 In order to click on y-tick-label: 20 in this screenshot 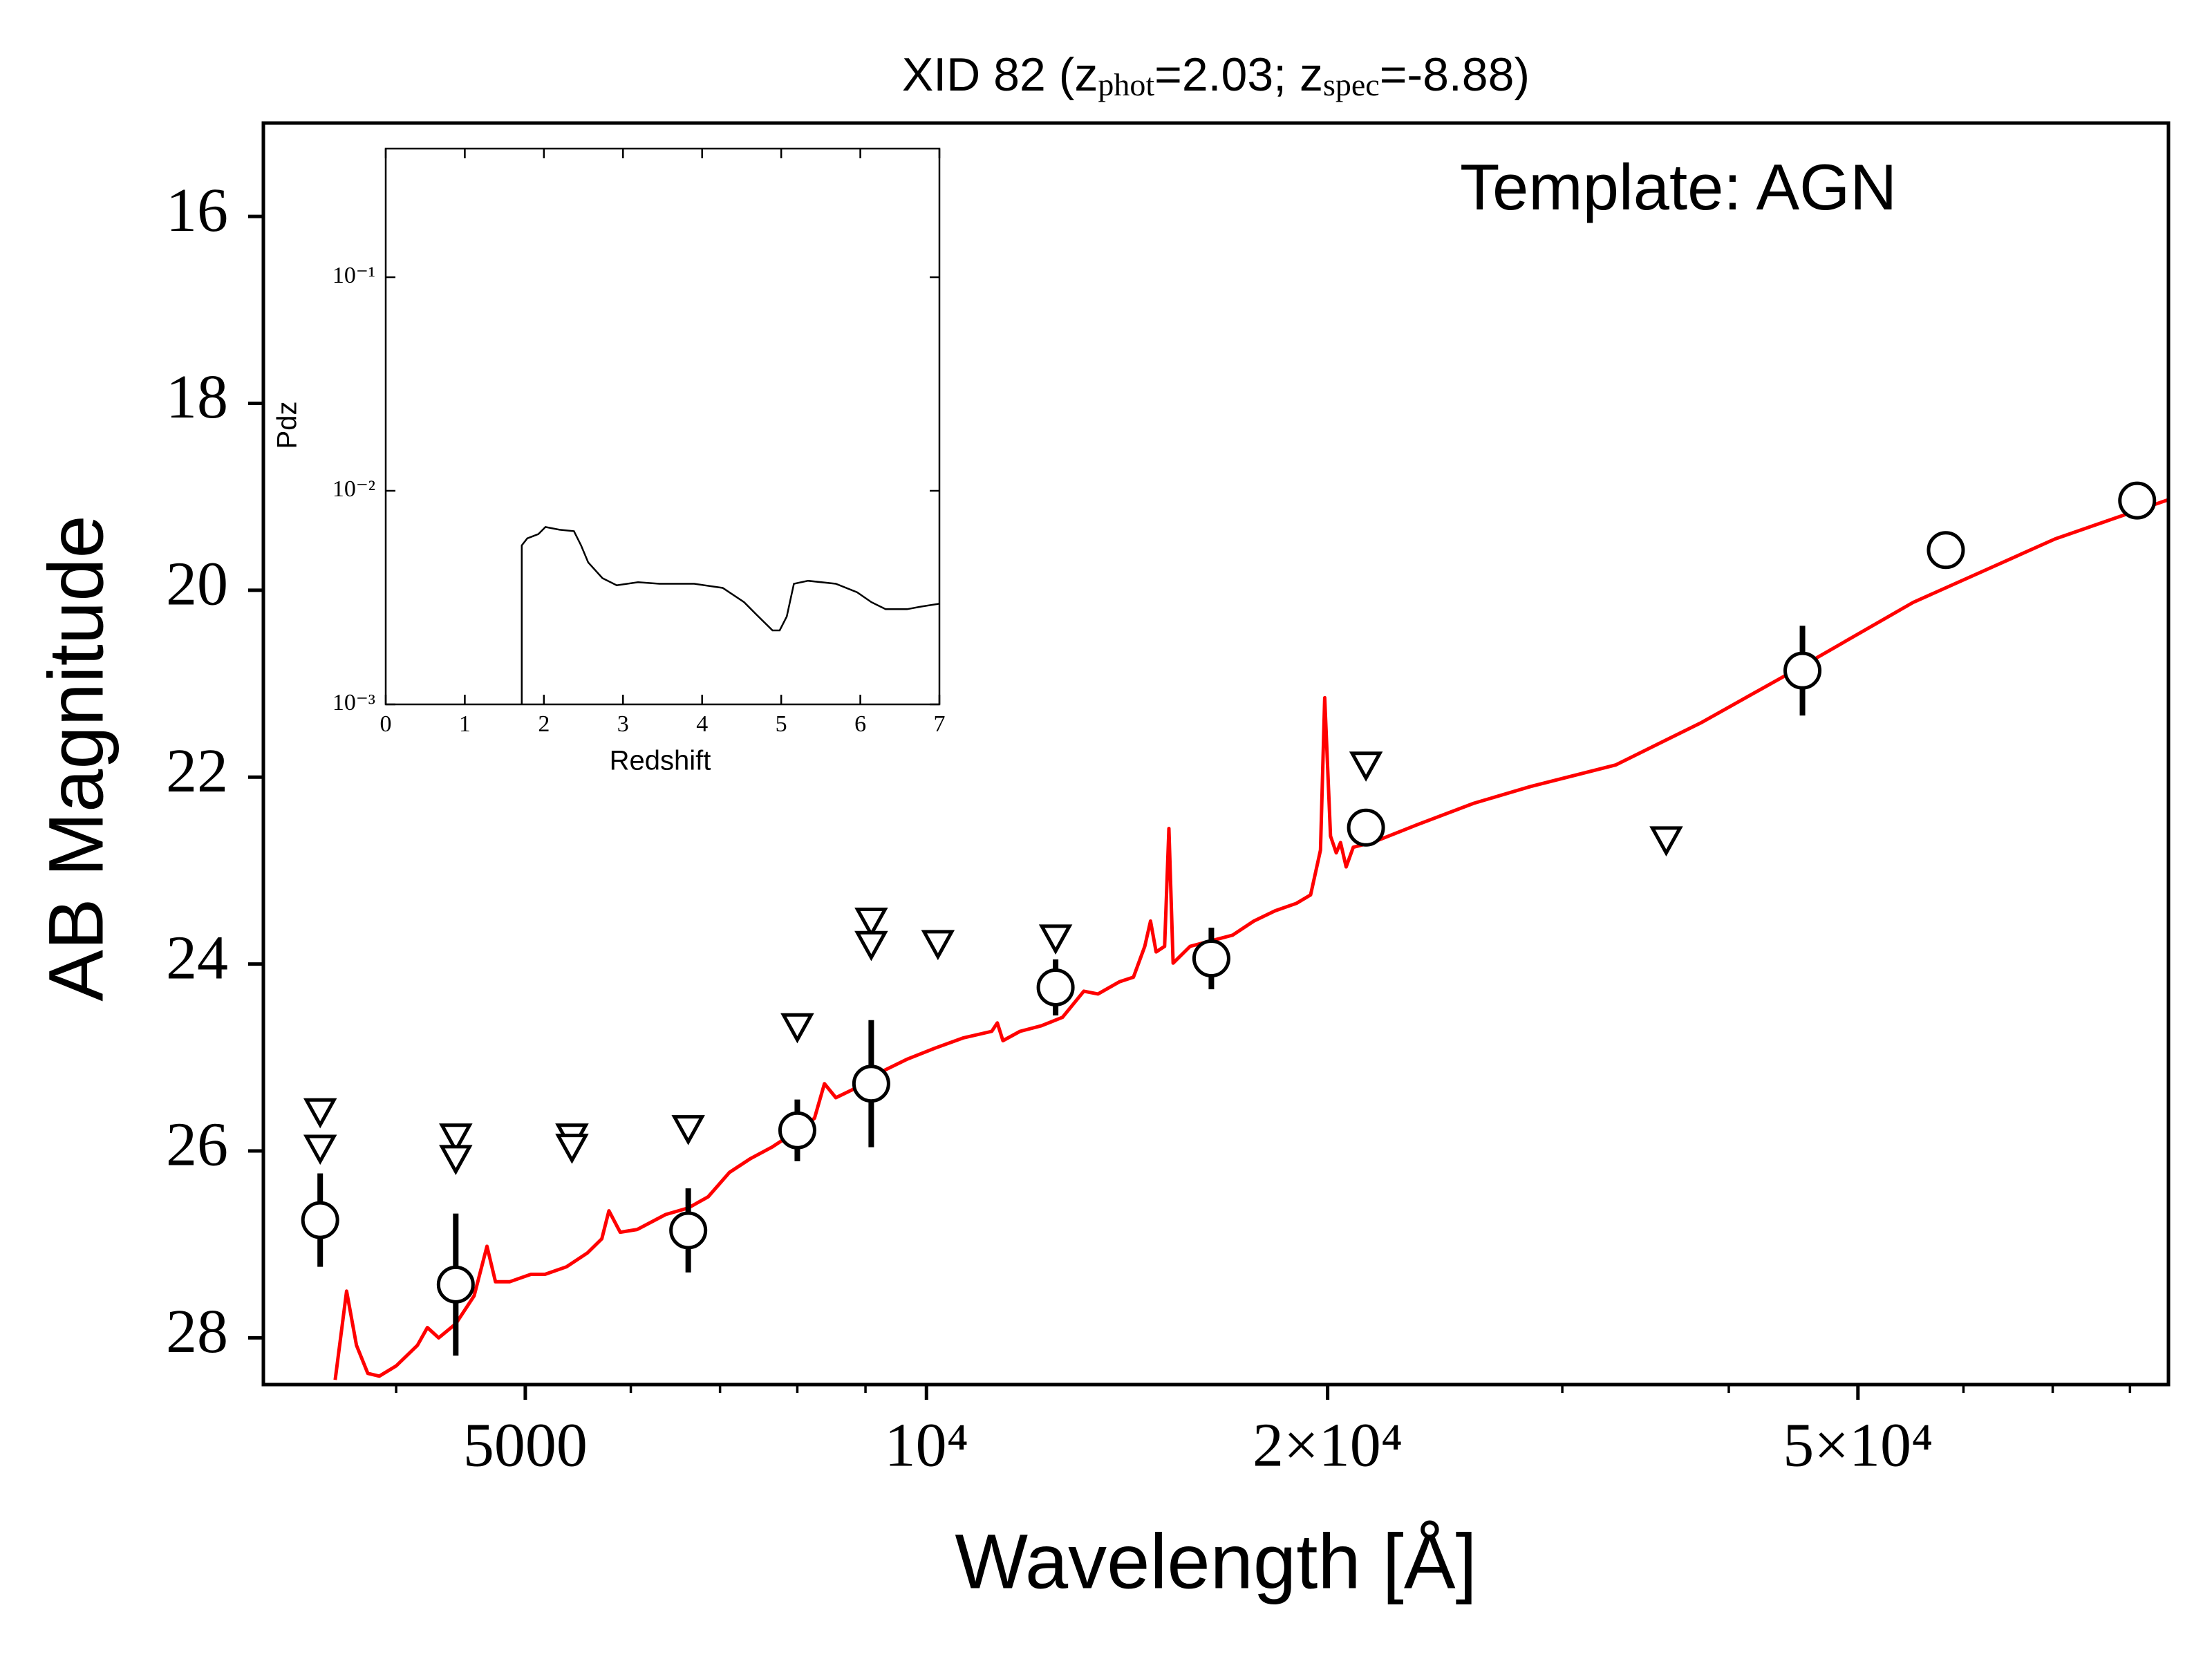, I will do `click(197, 584)`.